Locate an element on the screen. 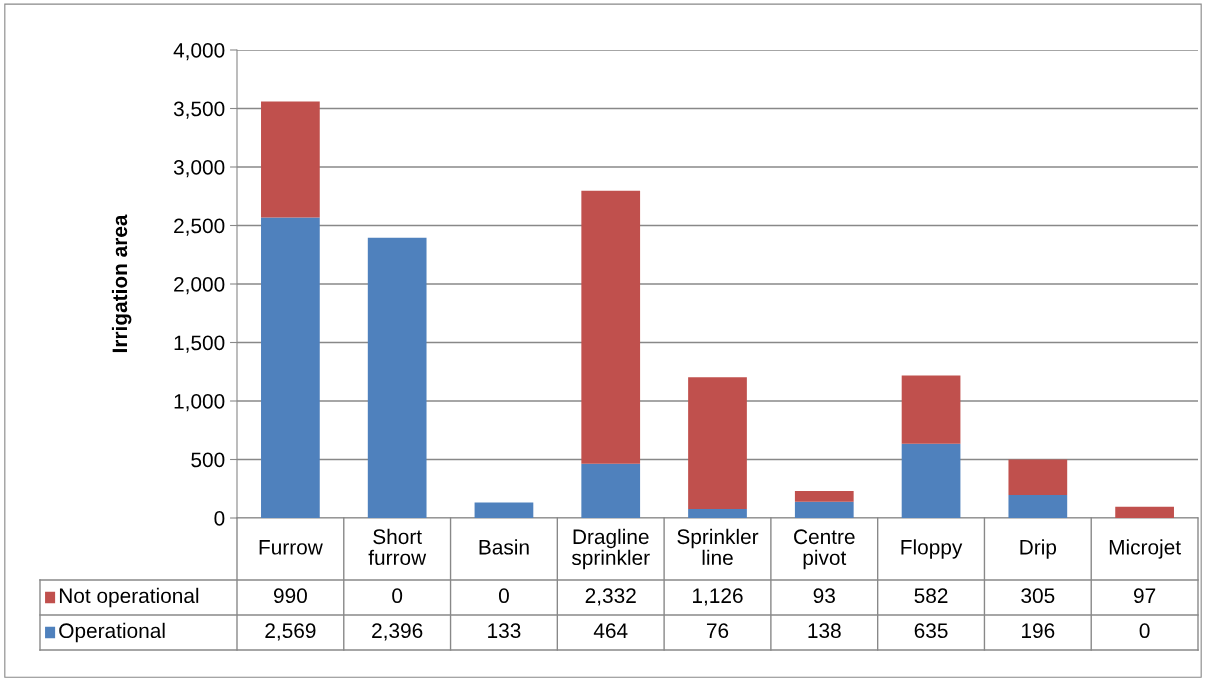 Image resolution: width=1206 pixels, height=680 pixels. legend-label: Not operational is located at coordinates (129, 597).